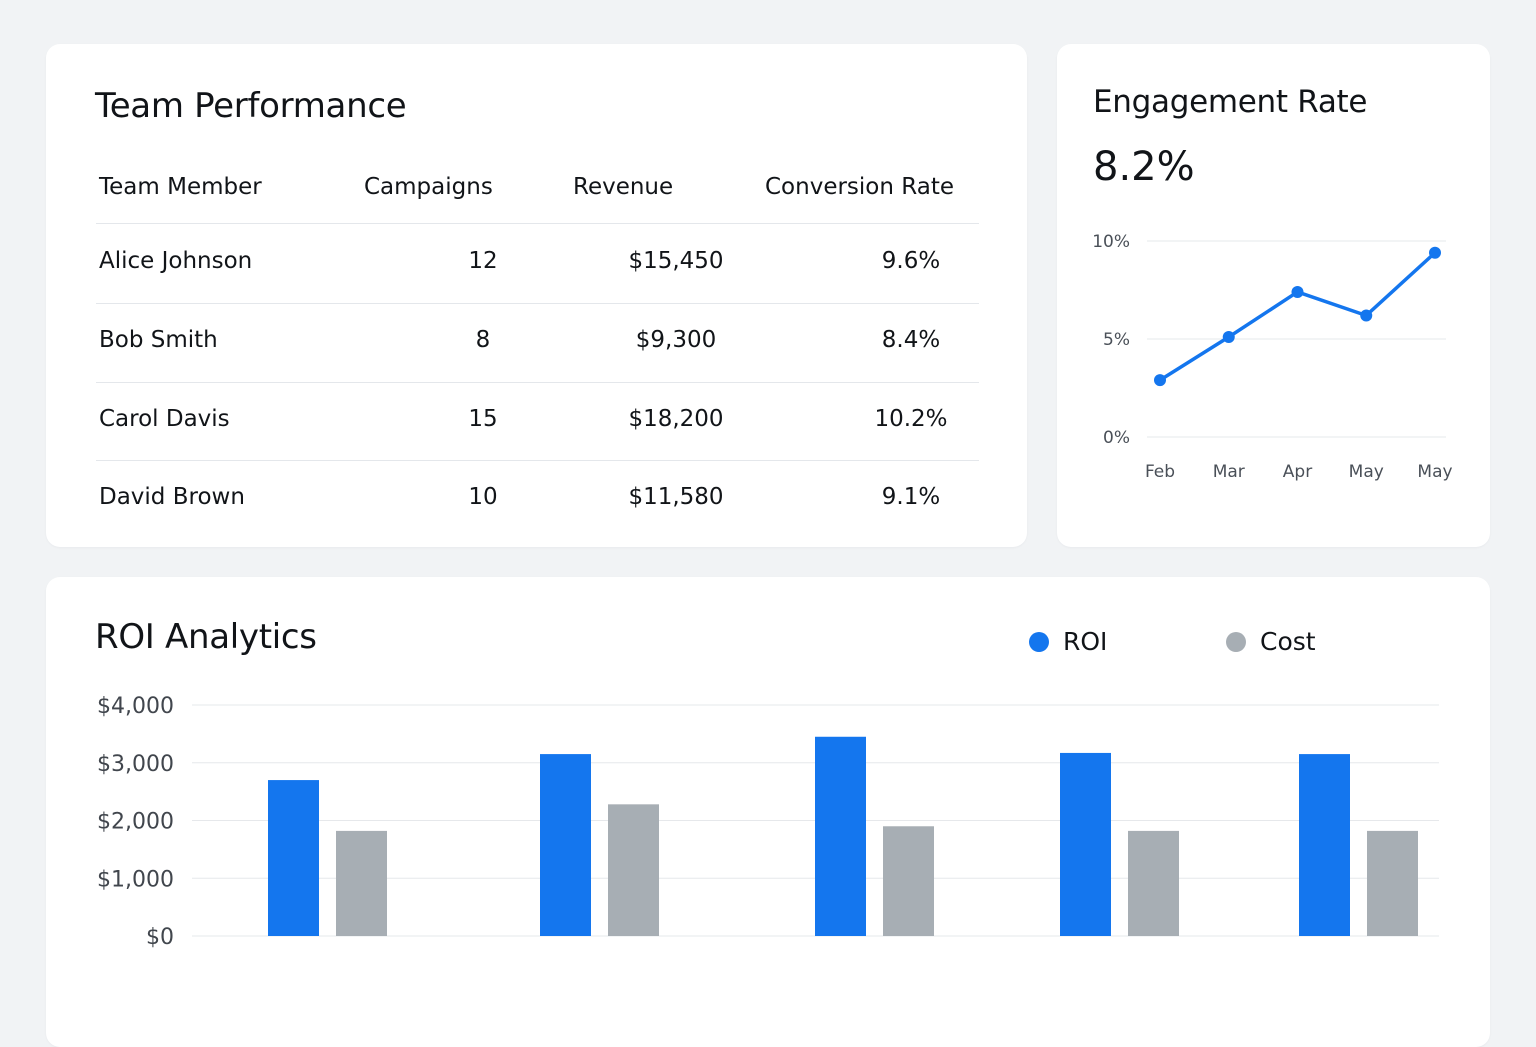 The height and width of the screenshot is (1047, 1536). I want to click on legend-cost: Cost, so click(1271, 641).